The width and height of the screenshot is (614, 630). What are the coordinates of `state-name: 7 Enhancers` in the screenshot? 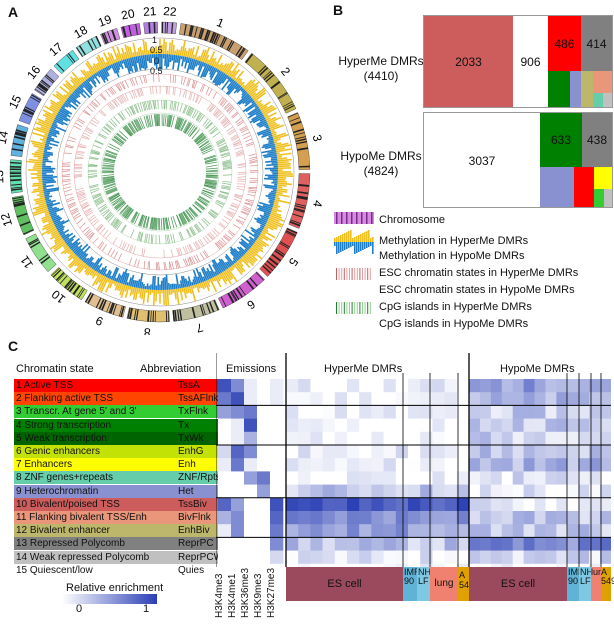 It's located at (44, 465).